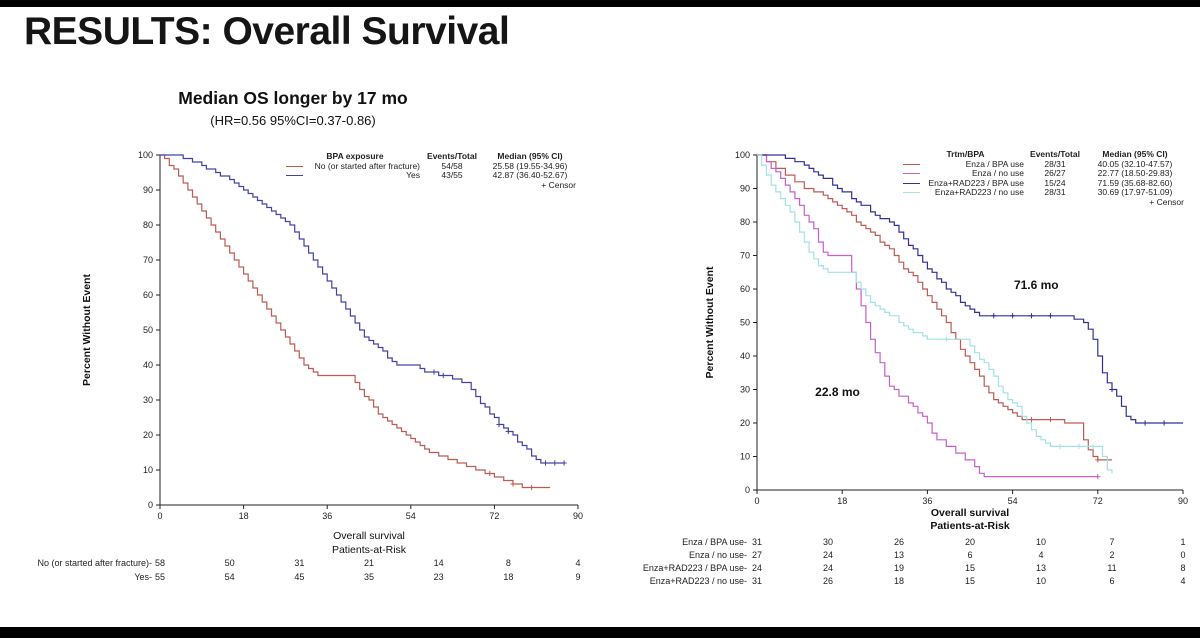 The height and width of the screenshot is (638, 1200). Describe the element at coordinates (229, 563) in the screenshot. I see `risk-count: 50` at that location.